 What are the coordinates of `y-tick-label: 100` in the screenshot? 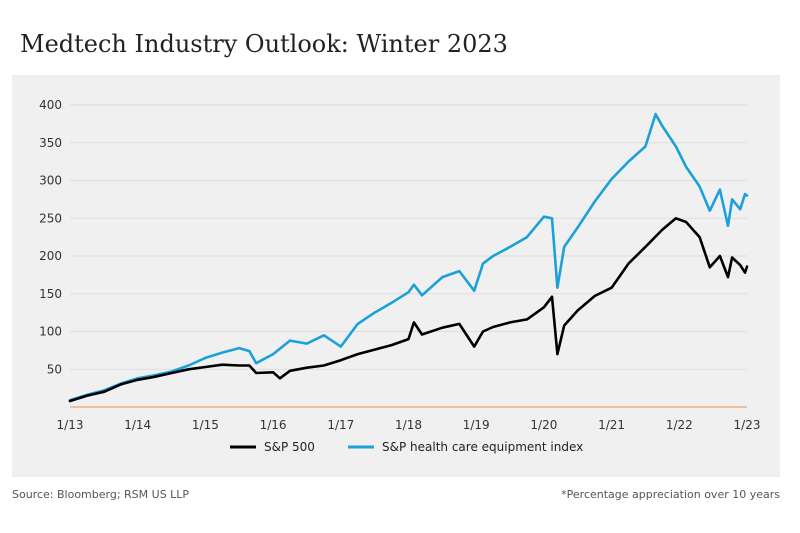 It's located at (50, 332).